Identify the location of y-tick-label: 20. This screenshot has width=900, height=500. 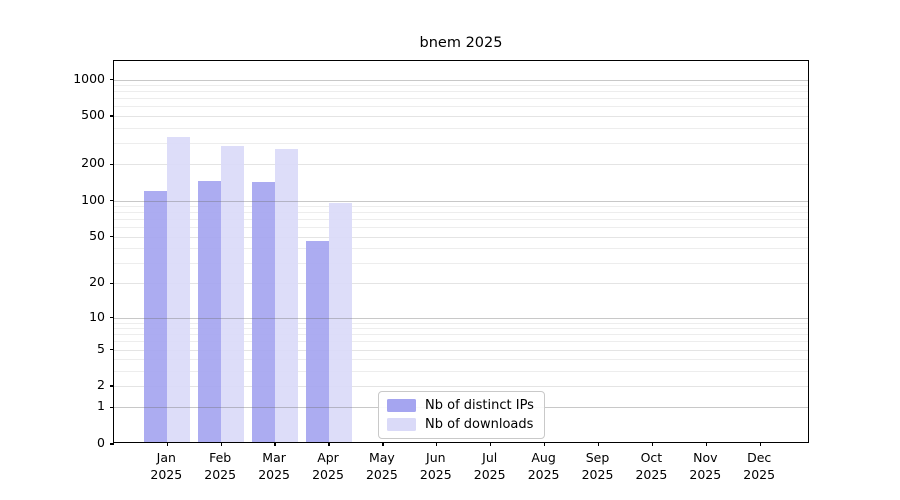
(97, 282).